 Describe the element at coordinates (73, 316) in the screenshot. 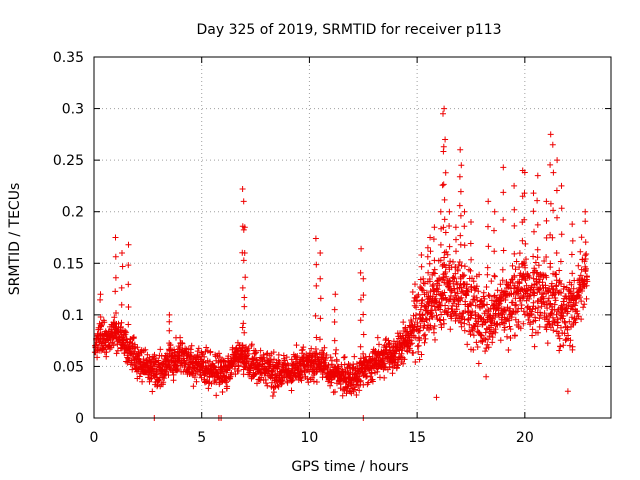

I see `y-tick-label: 0.1` at that location.